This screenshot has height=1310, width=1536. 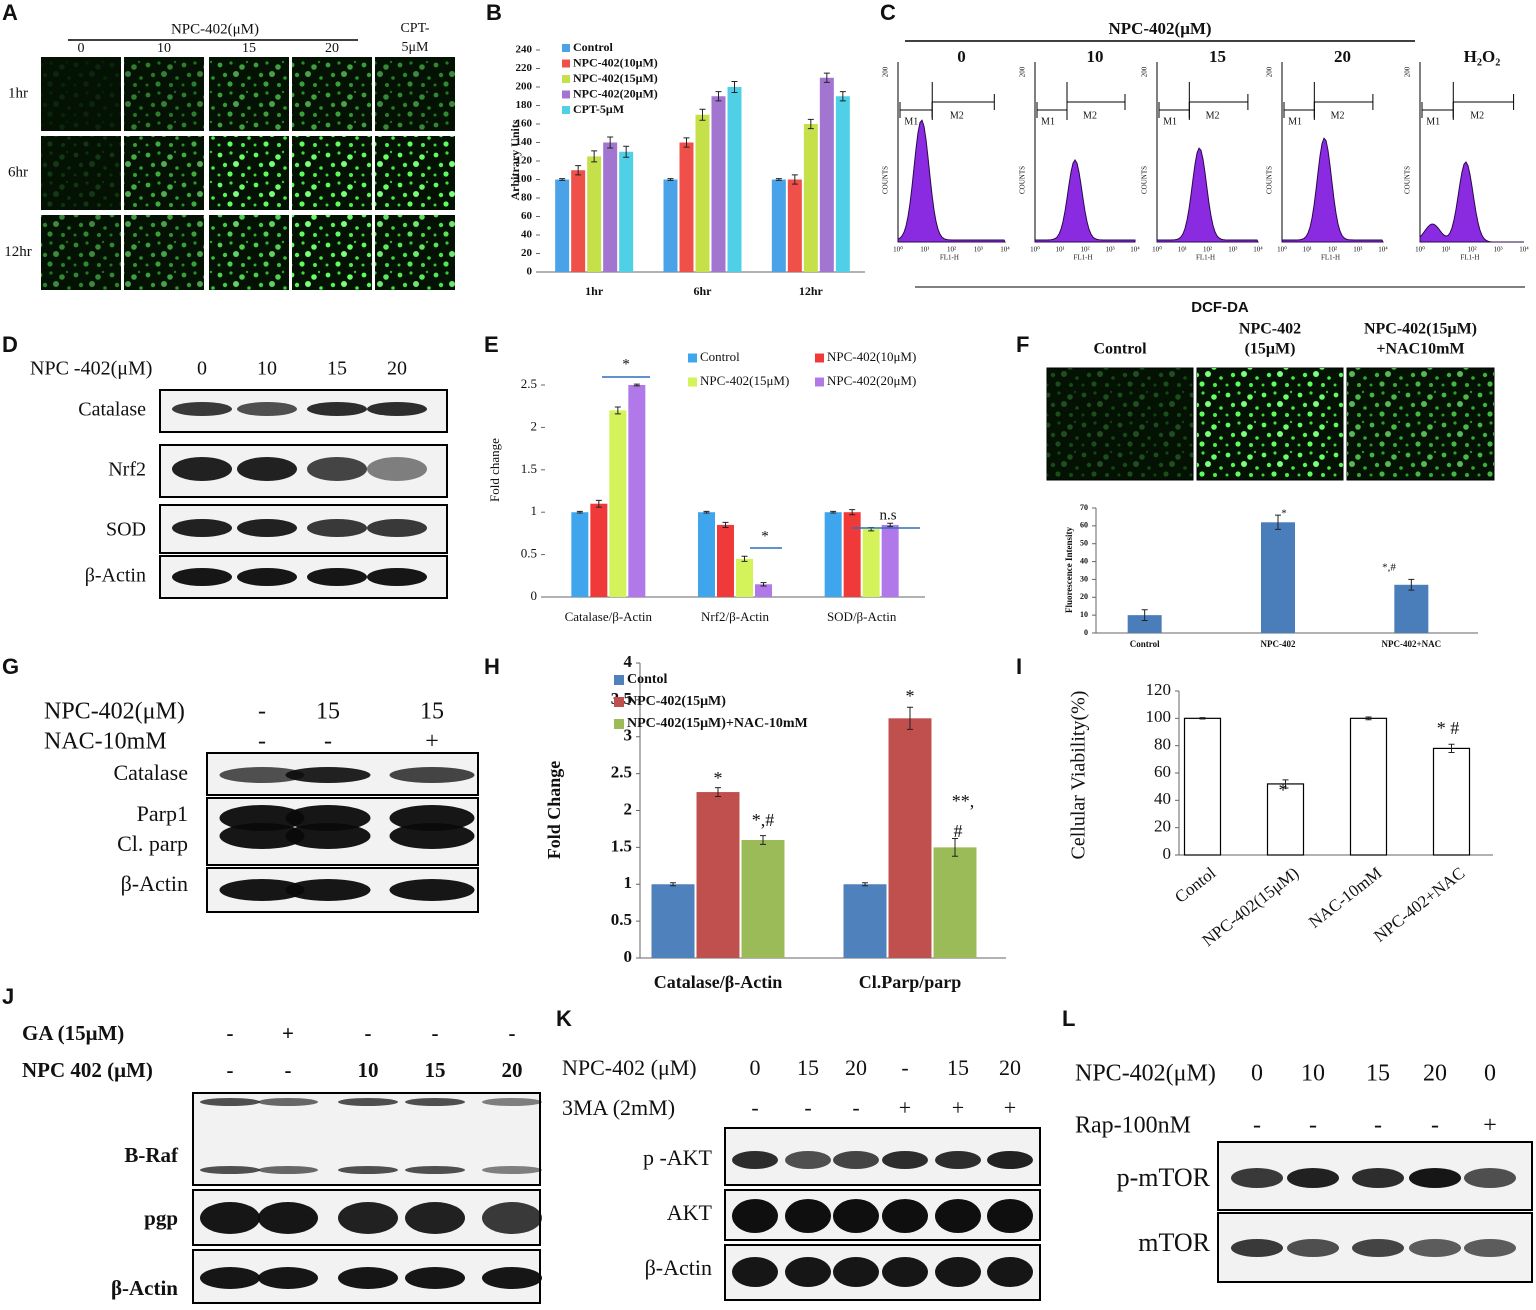 I want to click on y-tick-label: 1, so click(x=628, y=882).